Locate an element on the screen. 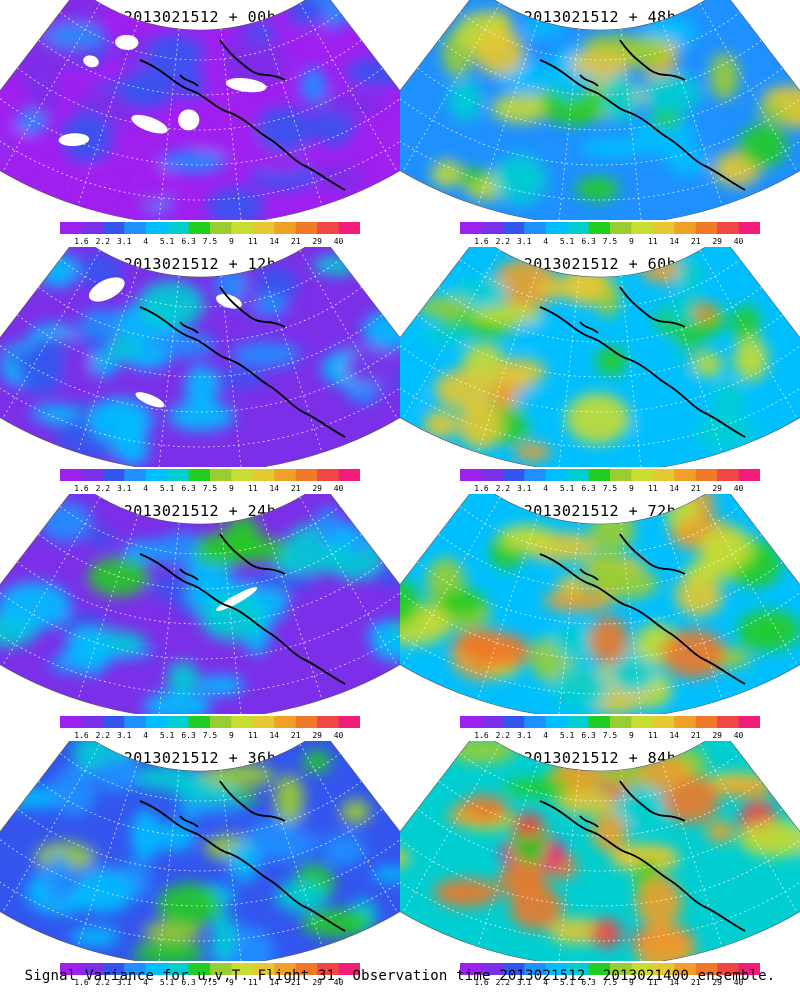 The width and height of the screenshot is (800, 1000). variance-map is located at coordinates (200, 110).